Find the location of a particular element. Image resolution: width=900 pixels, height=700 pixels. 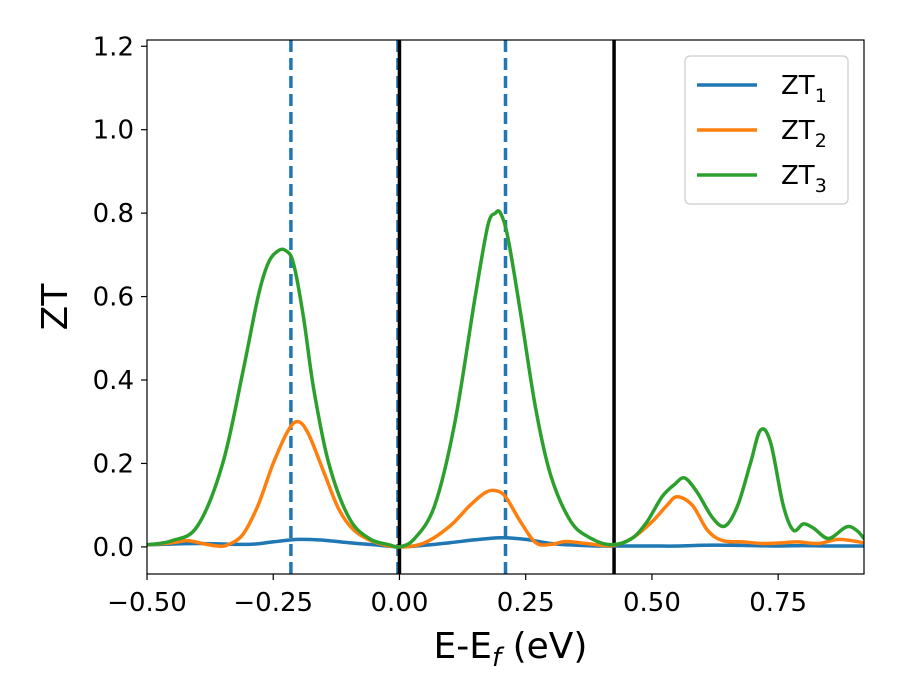

x-tick-label: 0.75 is located at coordinates (778, 603).